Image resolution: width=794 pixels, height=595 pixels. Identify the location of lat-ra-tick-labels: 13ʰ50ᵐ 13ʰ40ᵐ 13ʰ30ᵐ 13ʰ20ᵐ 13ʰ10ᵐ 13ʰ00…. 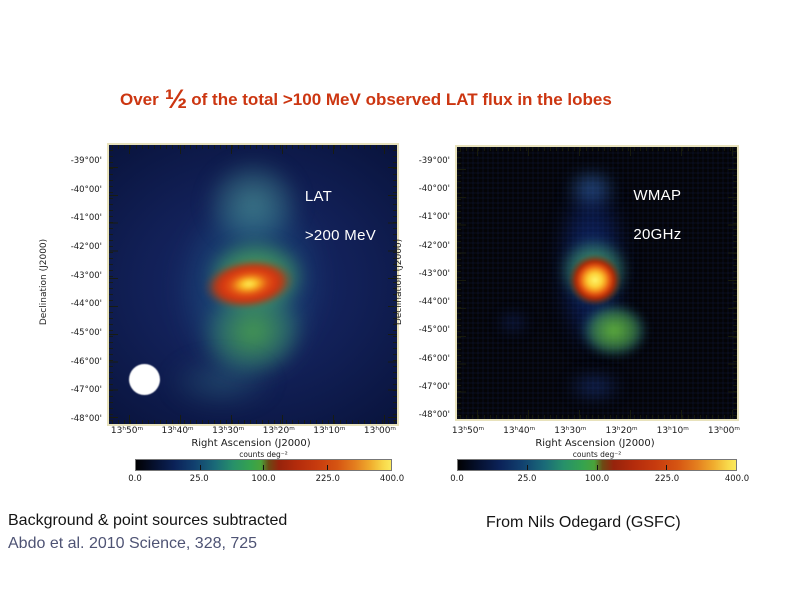
(253, 431).